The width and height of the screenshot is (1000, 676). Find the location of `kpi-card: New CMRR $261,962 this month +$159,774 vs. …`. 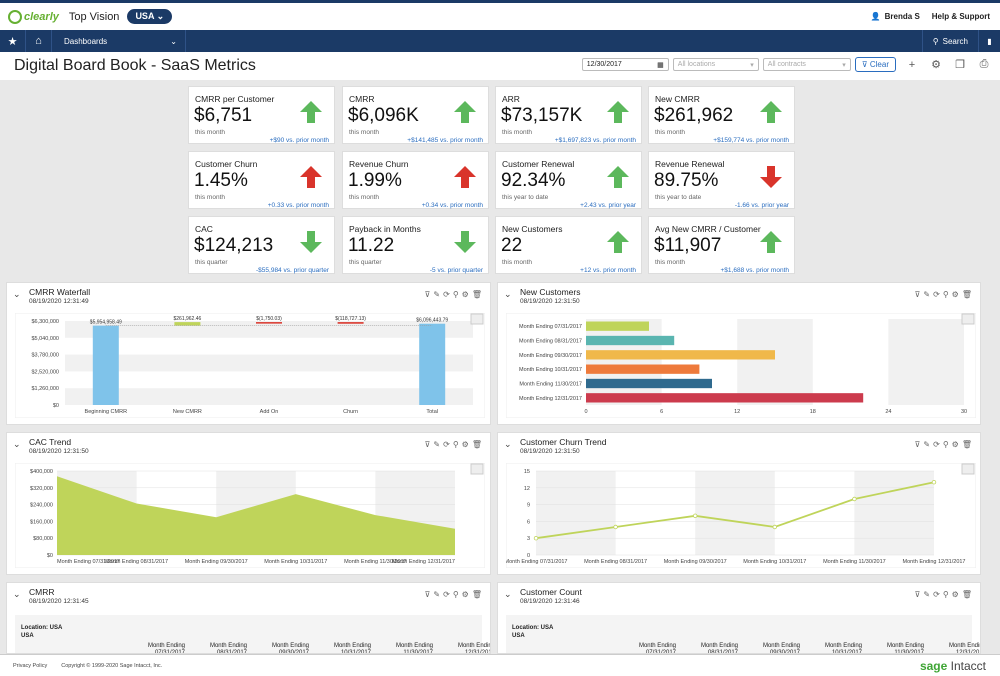

kpi-card: New CMRR $261,962 this month +$159,774 vs. … is located at coordinates (721, 115).